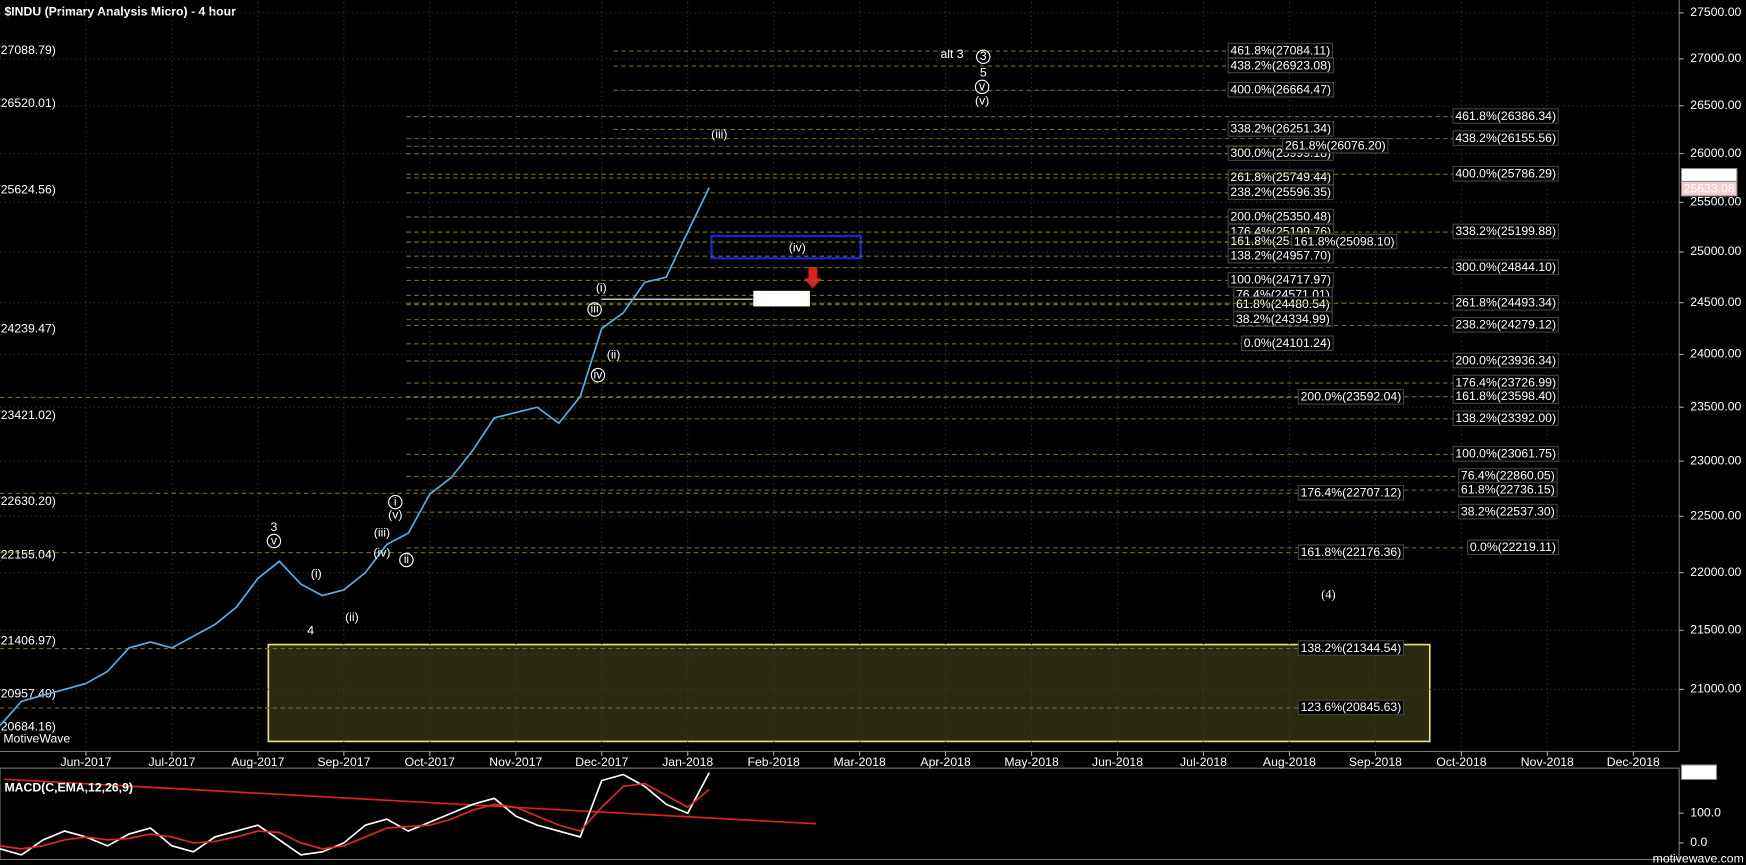 Image resolution: width=1746 pixels, height=865 pixels. I want to click on fib-label: 238.2%(24279.12), so click(1505, 325).